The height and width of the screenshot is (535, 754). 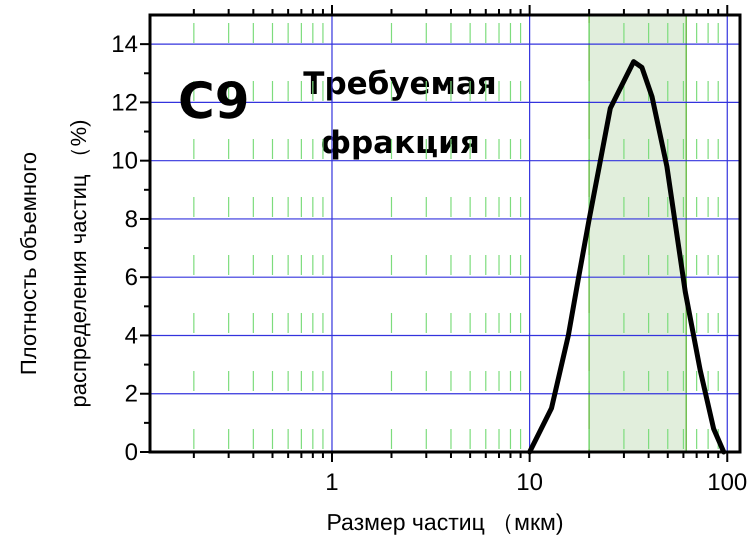 What do you see at coordinates (529, 482) in the screenshot?
I see `x-tick-label: 10` at bounding box center [529, 482].